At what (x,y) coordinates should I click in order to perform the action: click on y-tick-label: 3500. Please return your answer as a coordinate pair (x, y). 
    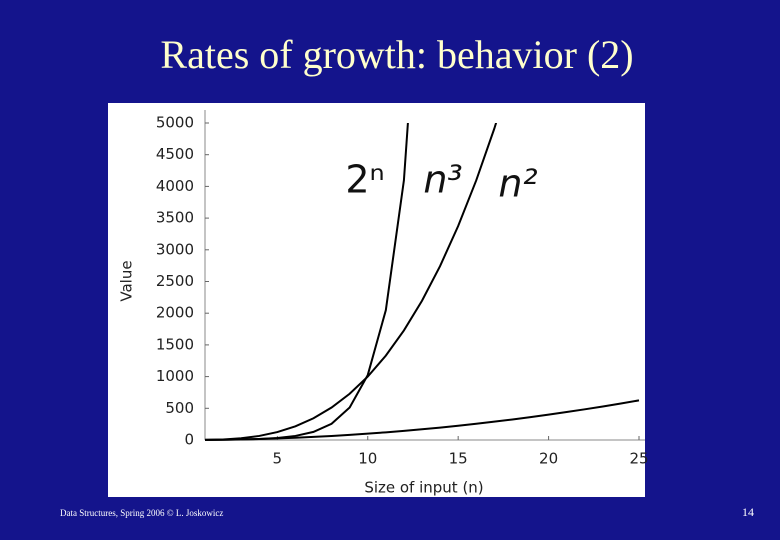
    Looking at the image, I should click on (175, 218).